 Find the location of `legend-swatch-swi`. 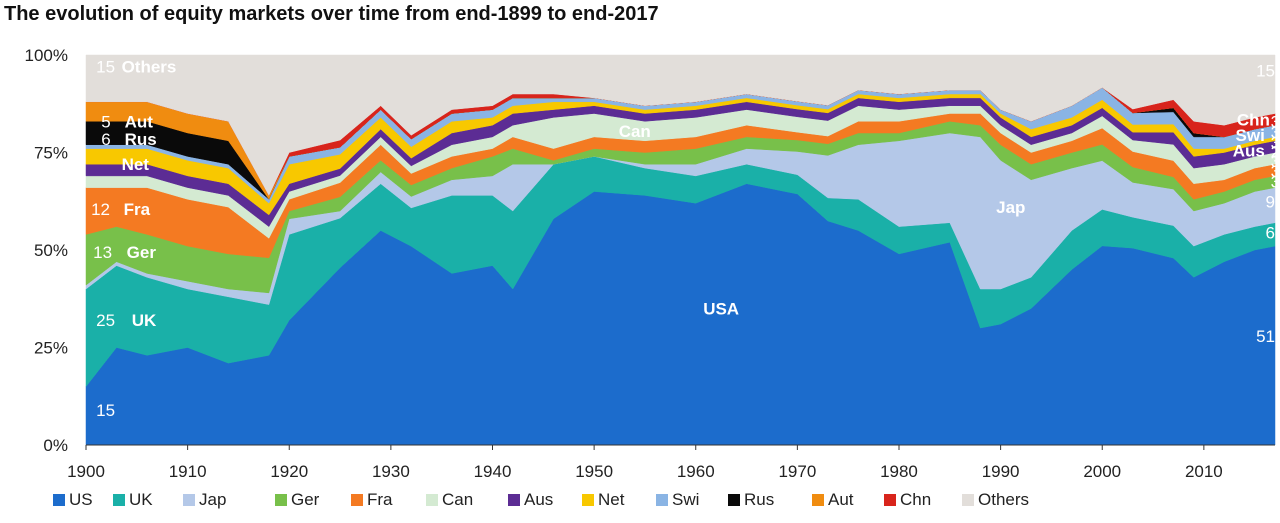

legend-swatch-swi is located at coordinates (662, 500).